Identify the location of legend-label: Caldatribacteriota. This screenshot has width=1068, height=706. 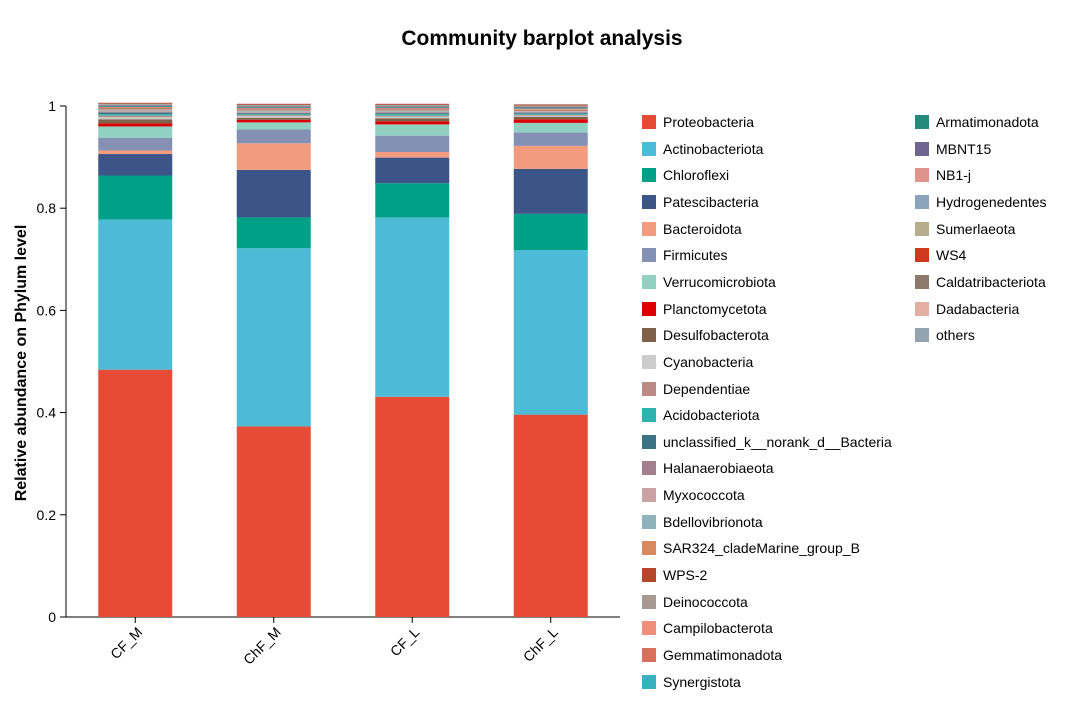
(991, 281).